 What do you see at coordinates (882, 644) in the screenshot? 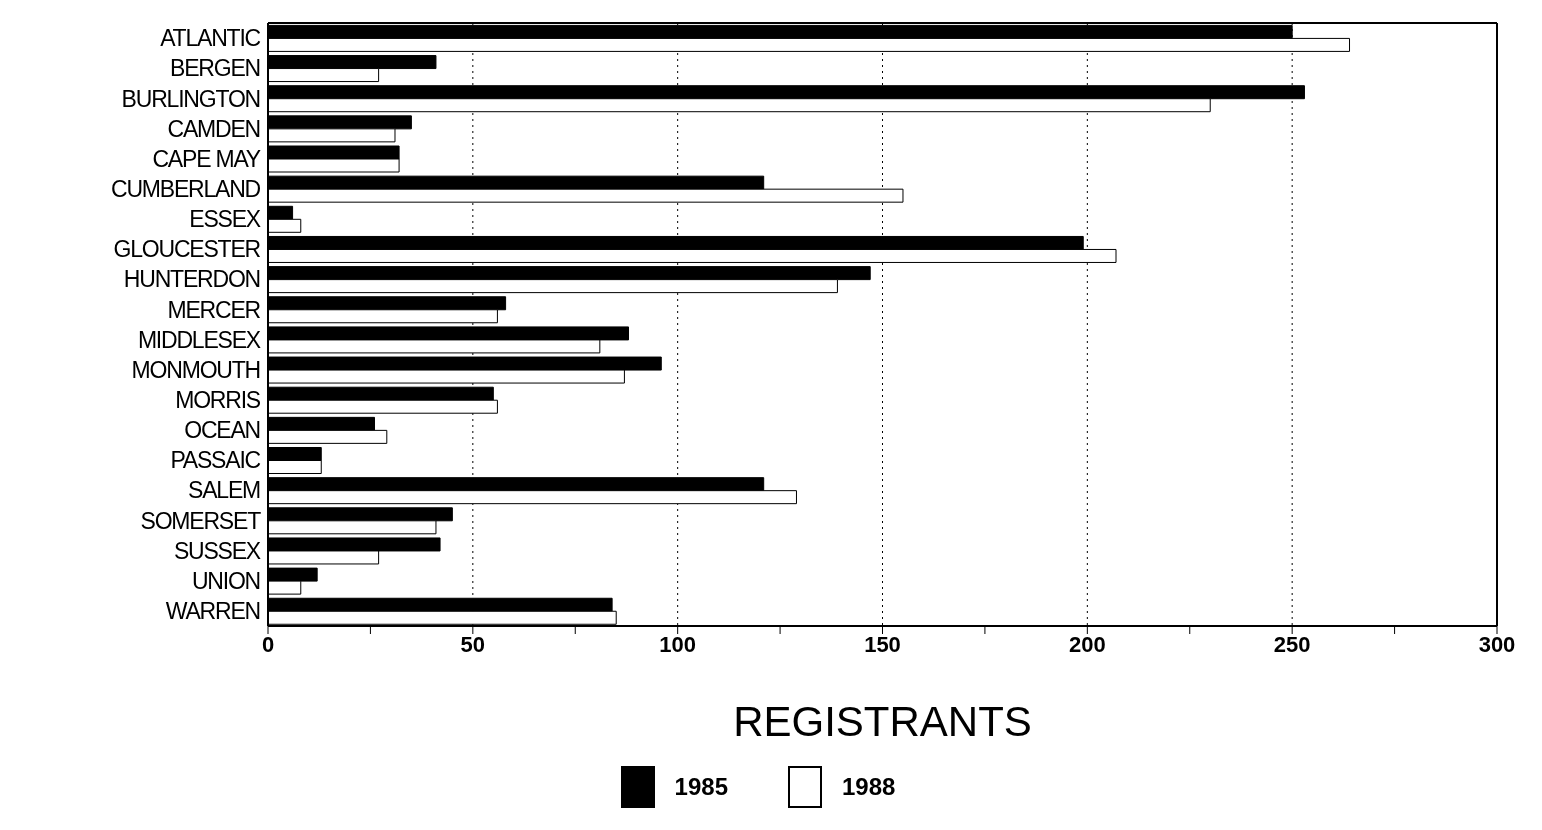
I see `x-tick-label: 150` at bounding box center [882, 644].